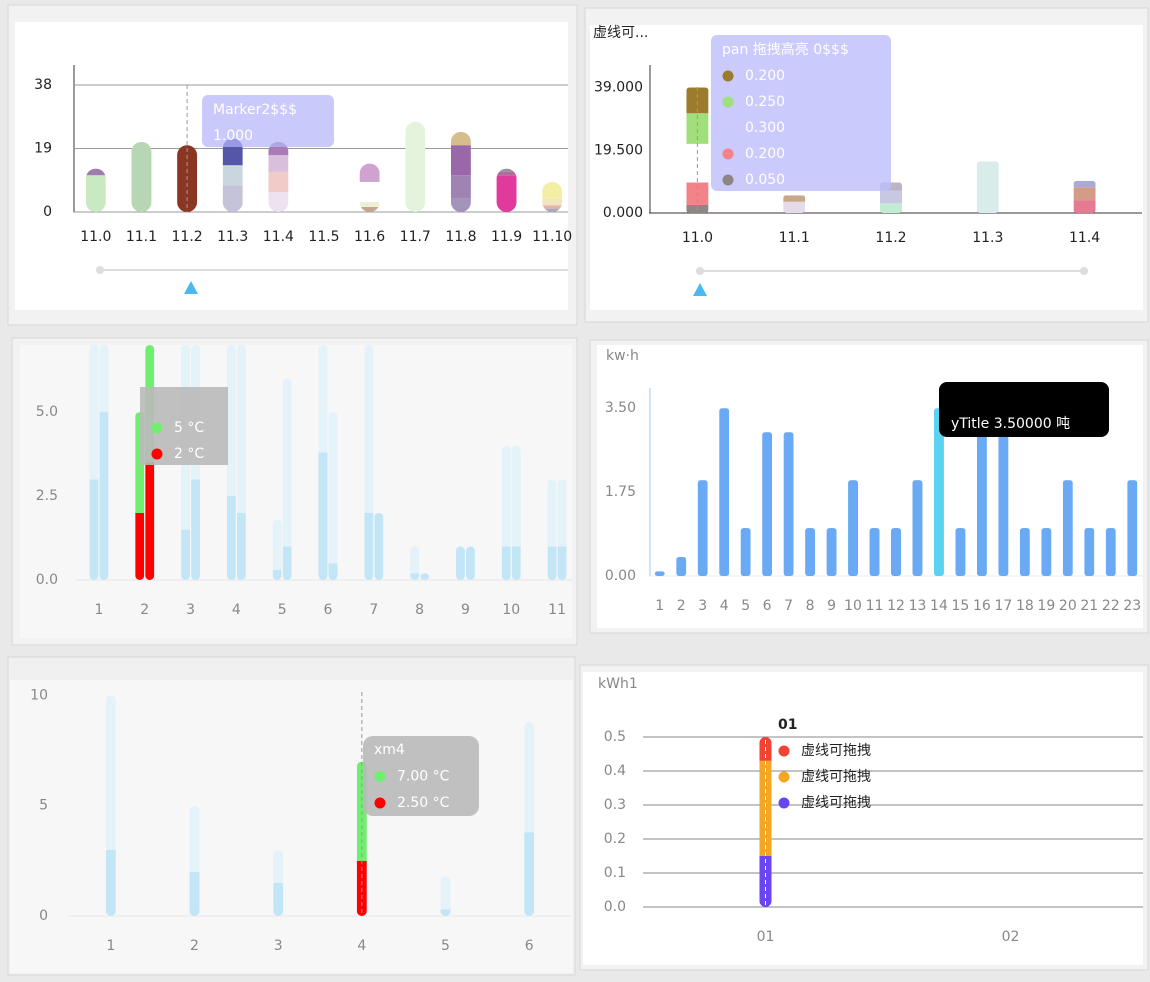 The height and width of the screenshot is (982, 1150). I want to click on x-tick-label: 01, so click(766, 937).